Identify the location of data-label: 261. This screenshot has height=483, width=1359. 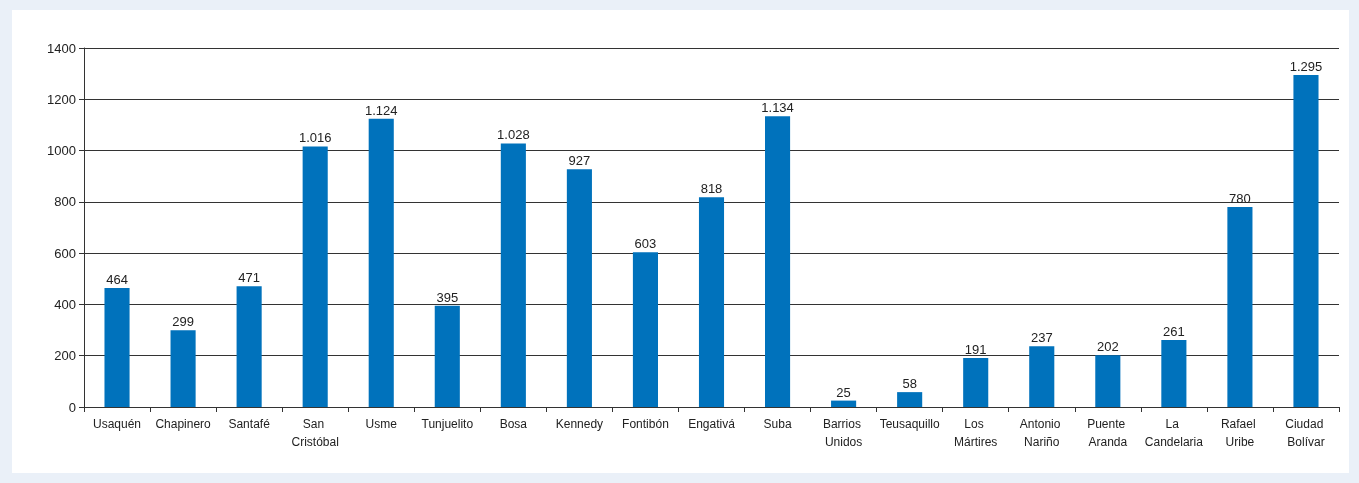
(1174, 332).